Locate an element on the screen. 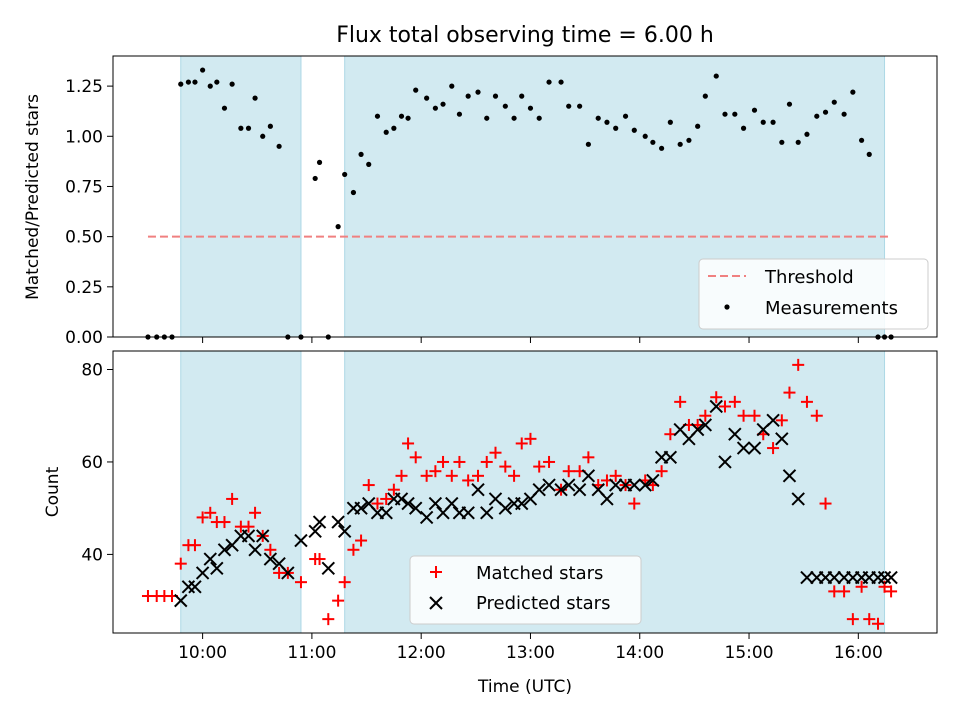  bottom-y-tick-label: 40 is located at coordinates (92, 555).